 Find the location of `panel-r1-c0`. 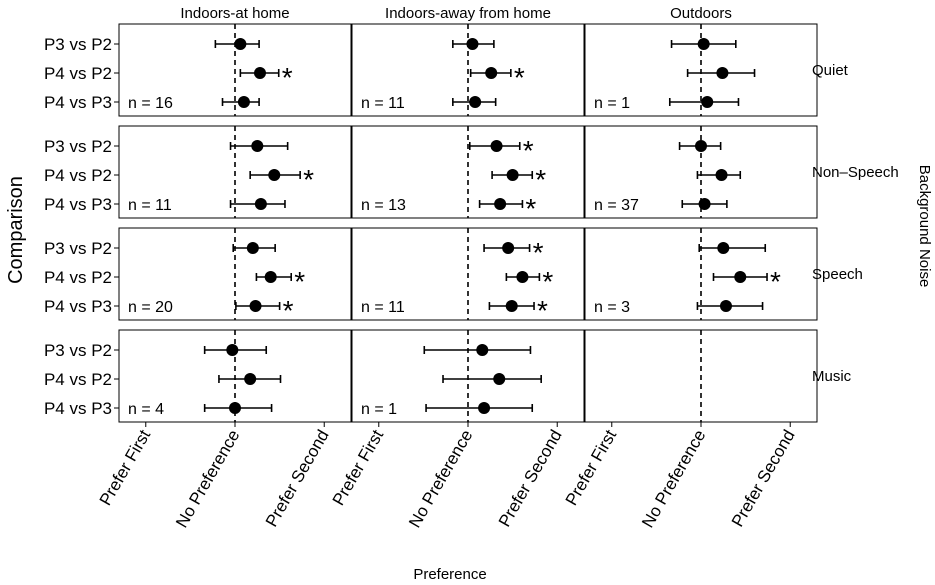

panel-r1-c0 is located at coordinates (235, 172).